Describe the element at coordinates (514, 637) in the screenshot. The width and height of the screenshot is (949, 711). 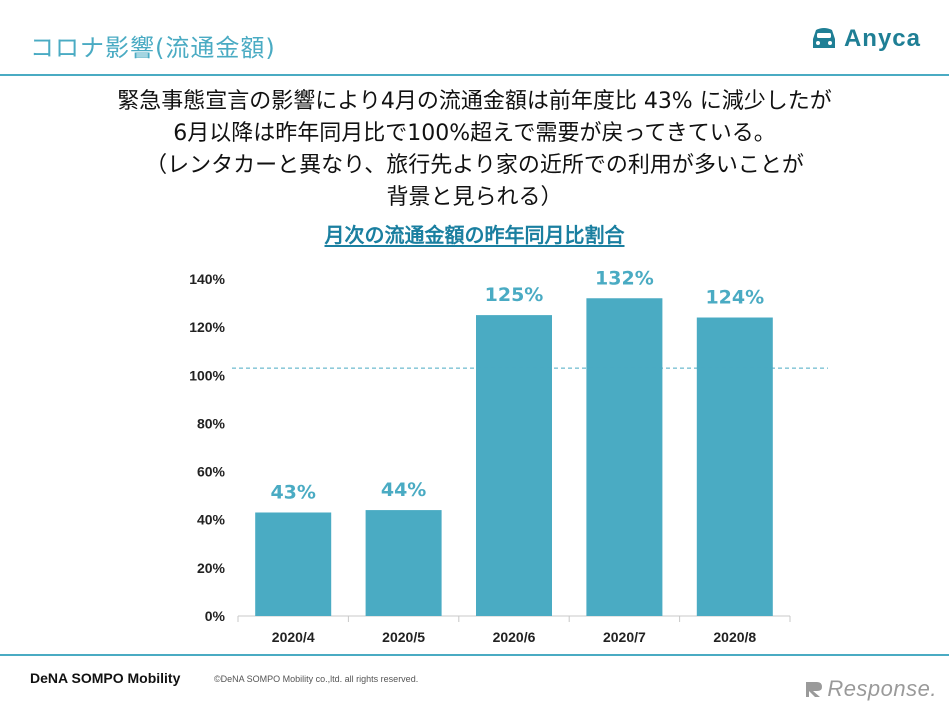
I see `x-tick-label: 2020/6` at that location.